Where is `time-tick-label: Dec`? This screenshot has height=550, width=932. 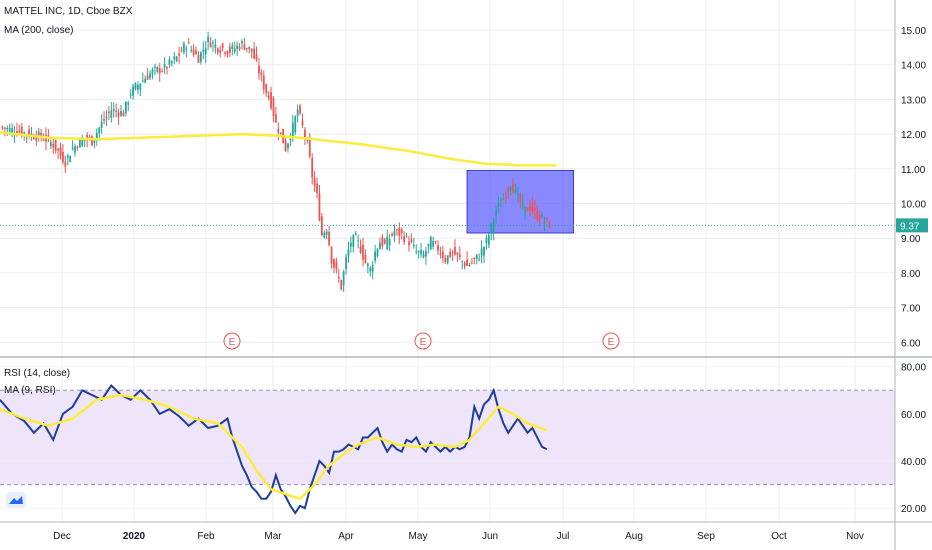 time-tick-label: Dec is located at coordinates (62, 536).